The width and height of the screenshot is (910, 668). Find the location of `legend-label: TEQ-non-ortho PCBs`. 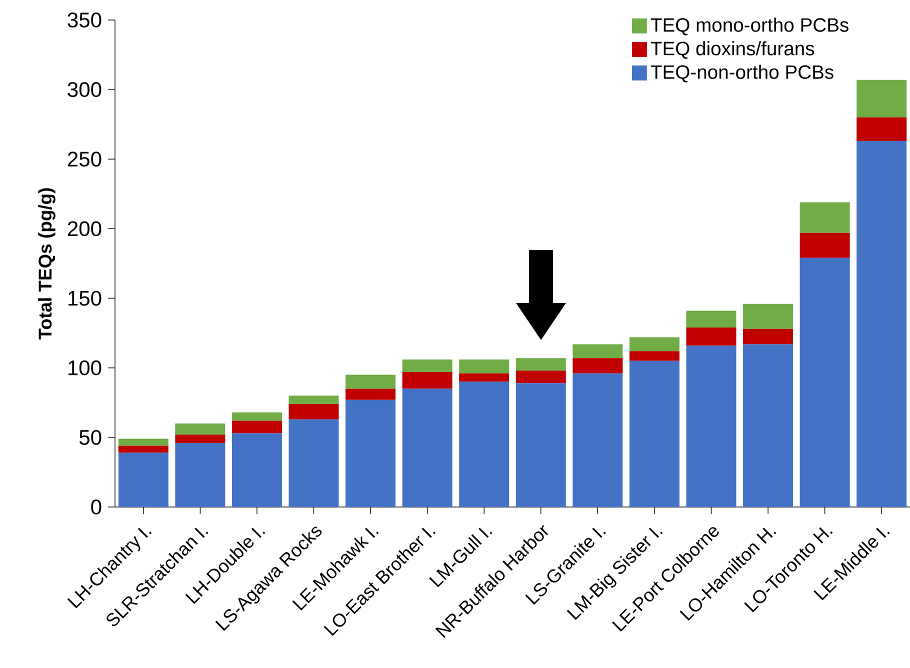

legend-label: TEQ-non-ortho PCBs is located at coordinates (742, 73).